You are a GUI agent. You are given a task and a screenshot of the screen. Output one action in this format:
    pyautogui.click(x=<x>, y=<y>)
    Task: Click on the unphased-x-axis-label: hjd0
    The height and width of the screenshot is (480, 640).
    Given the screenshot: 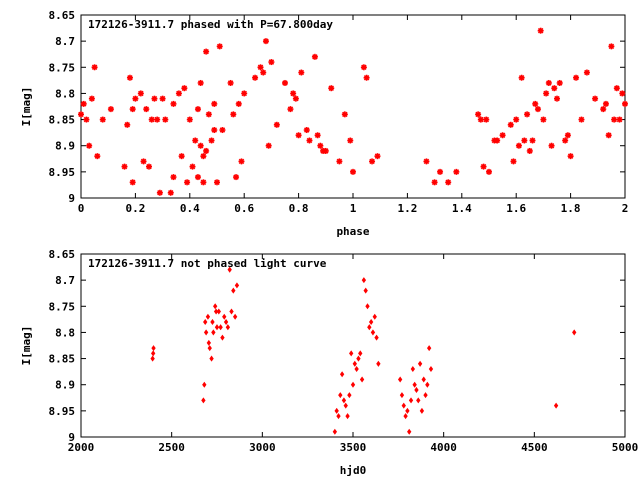 What is the action you would take?
    pyautogui.click(x=353, y=470)
    